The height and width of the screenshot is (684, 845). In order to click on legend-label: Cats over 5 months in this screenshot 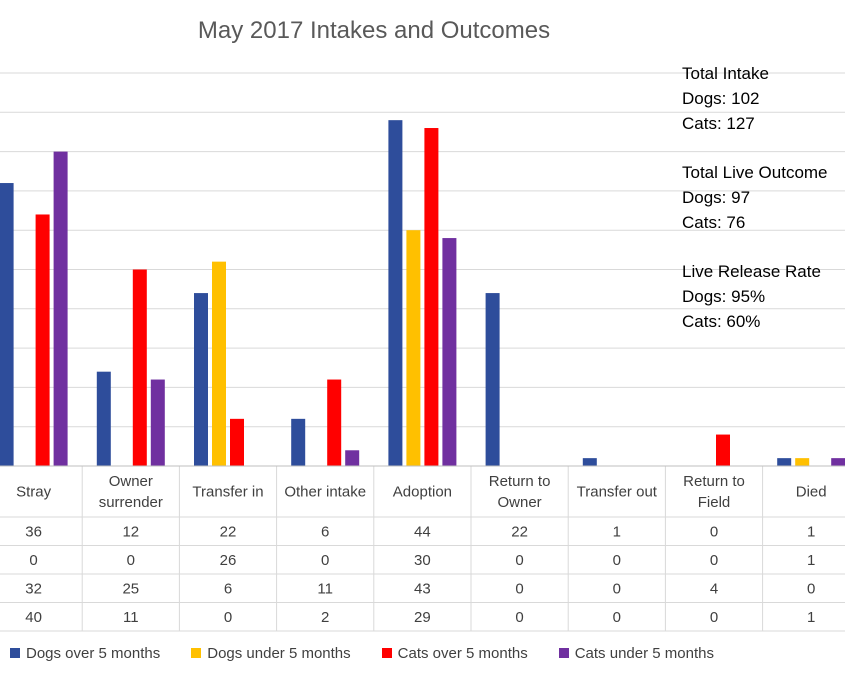, I will do `click(462, 653)`.